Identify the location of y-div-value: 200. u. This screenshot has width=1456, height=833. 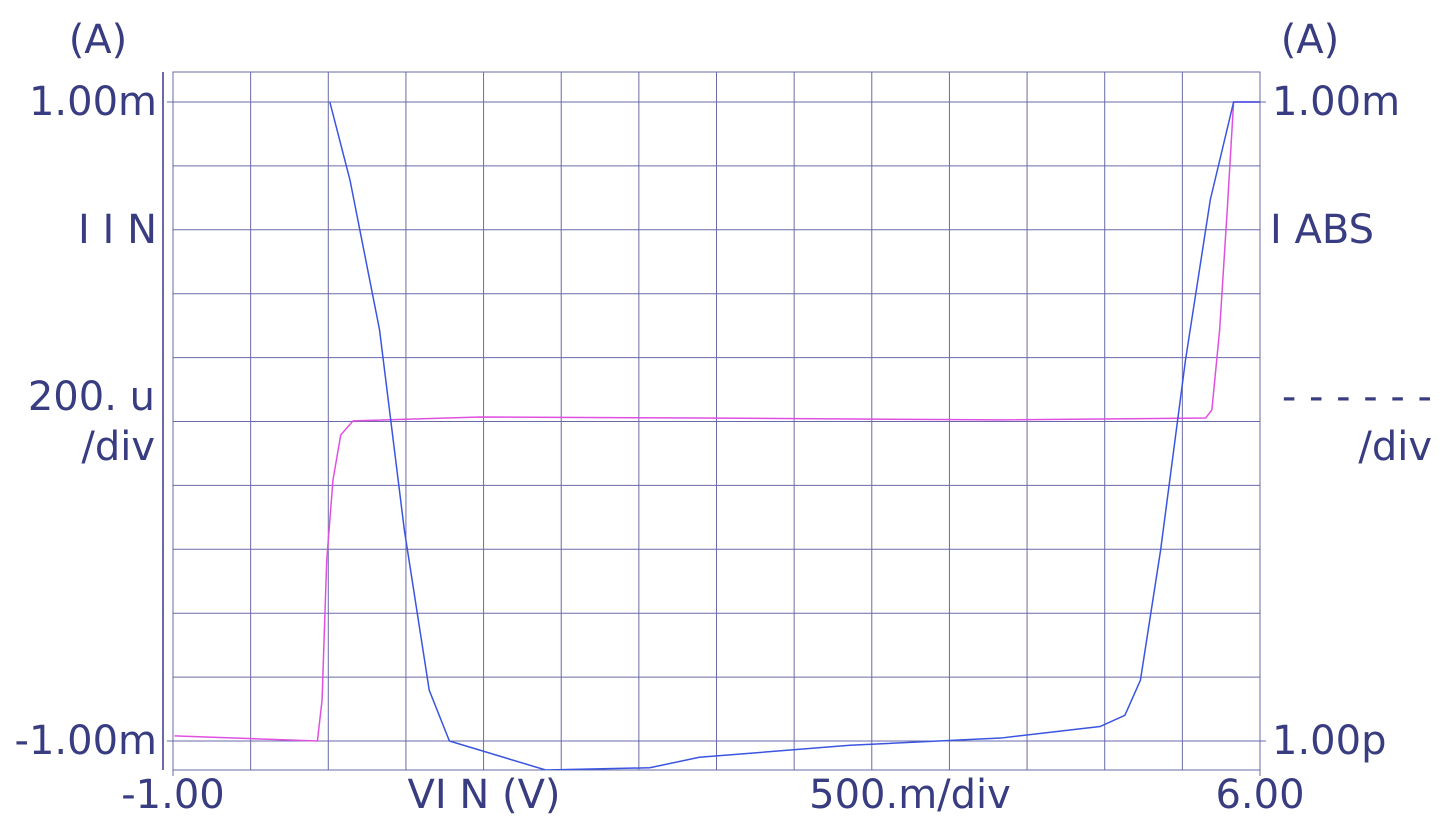
(91, 397).